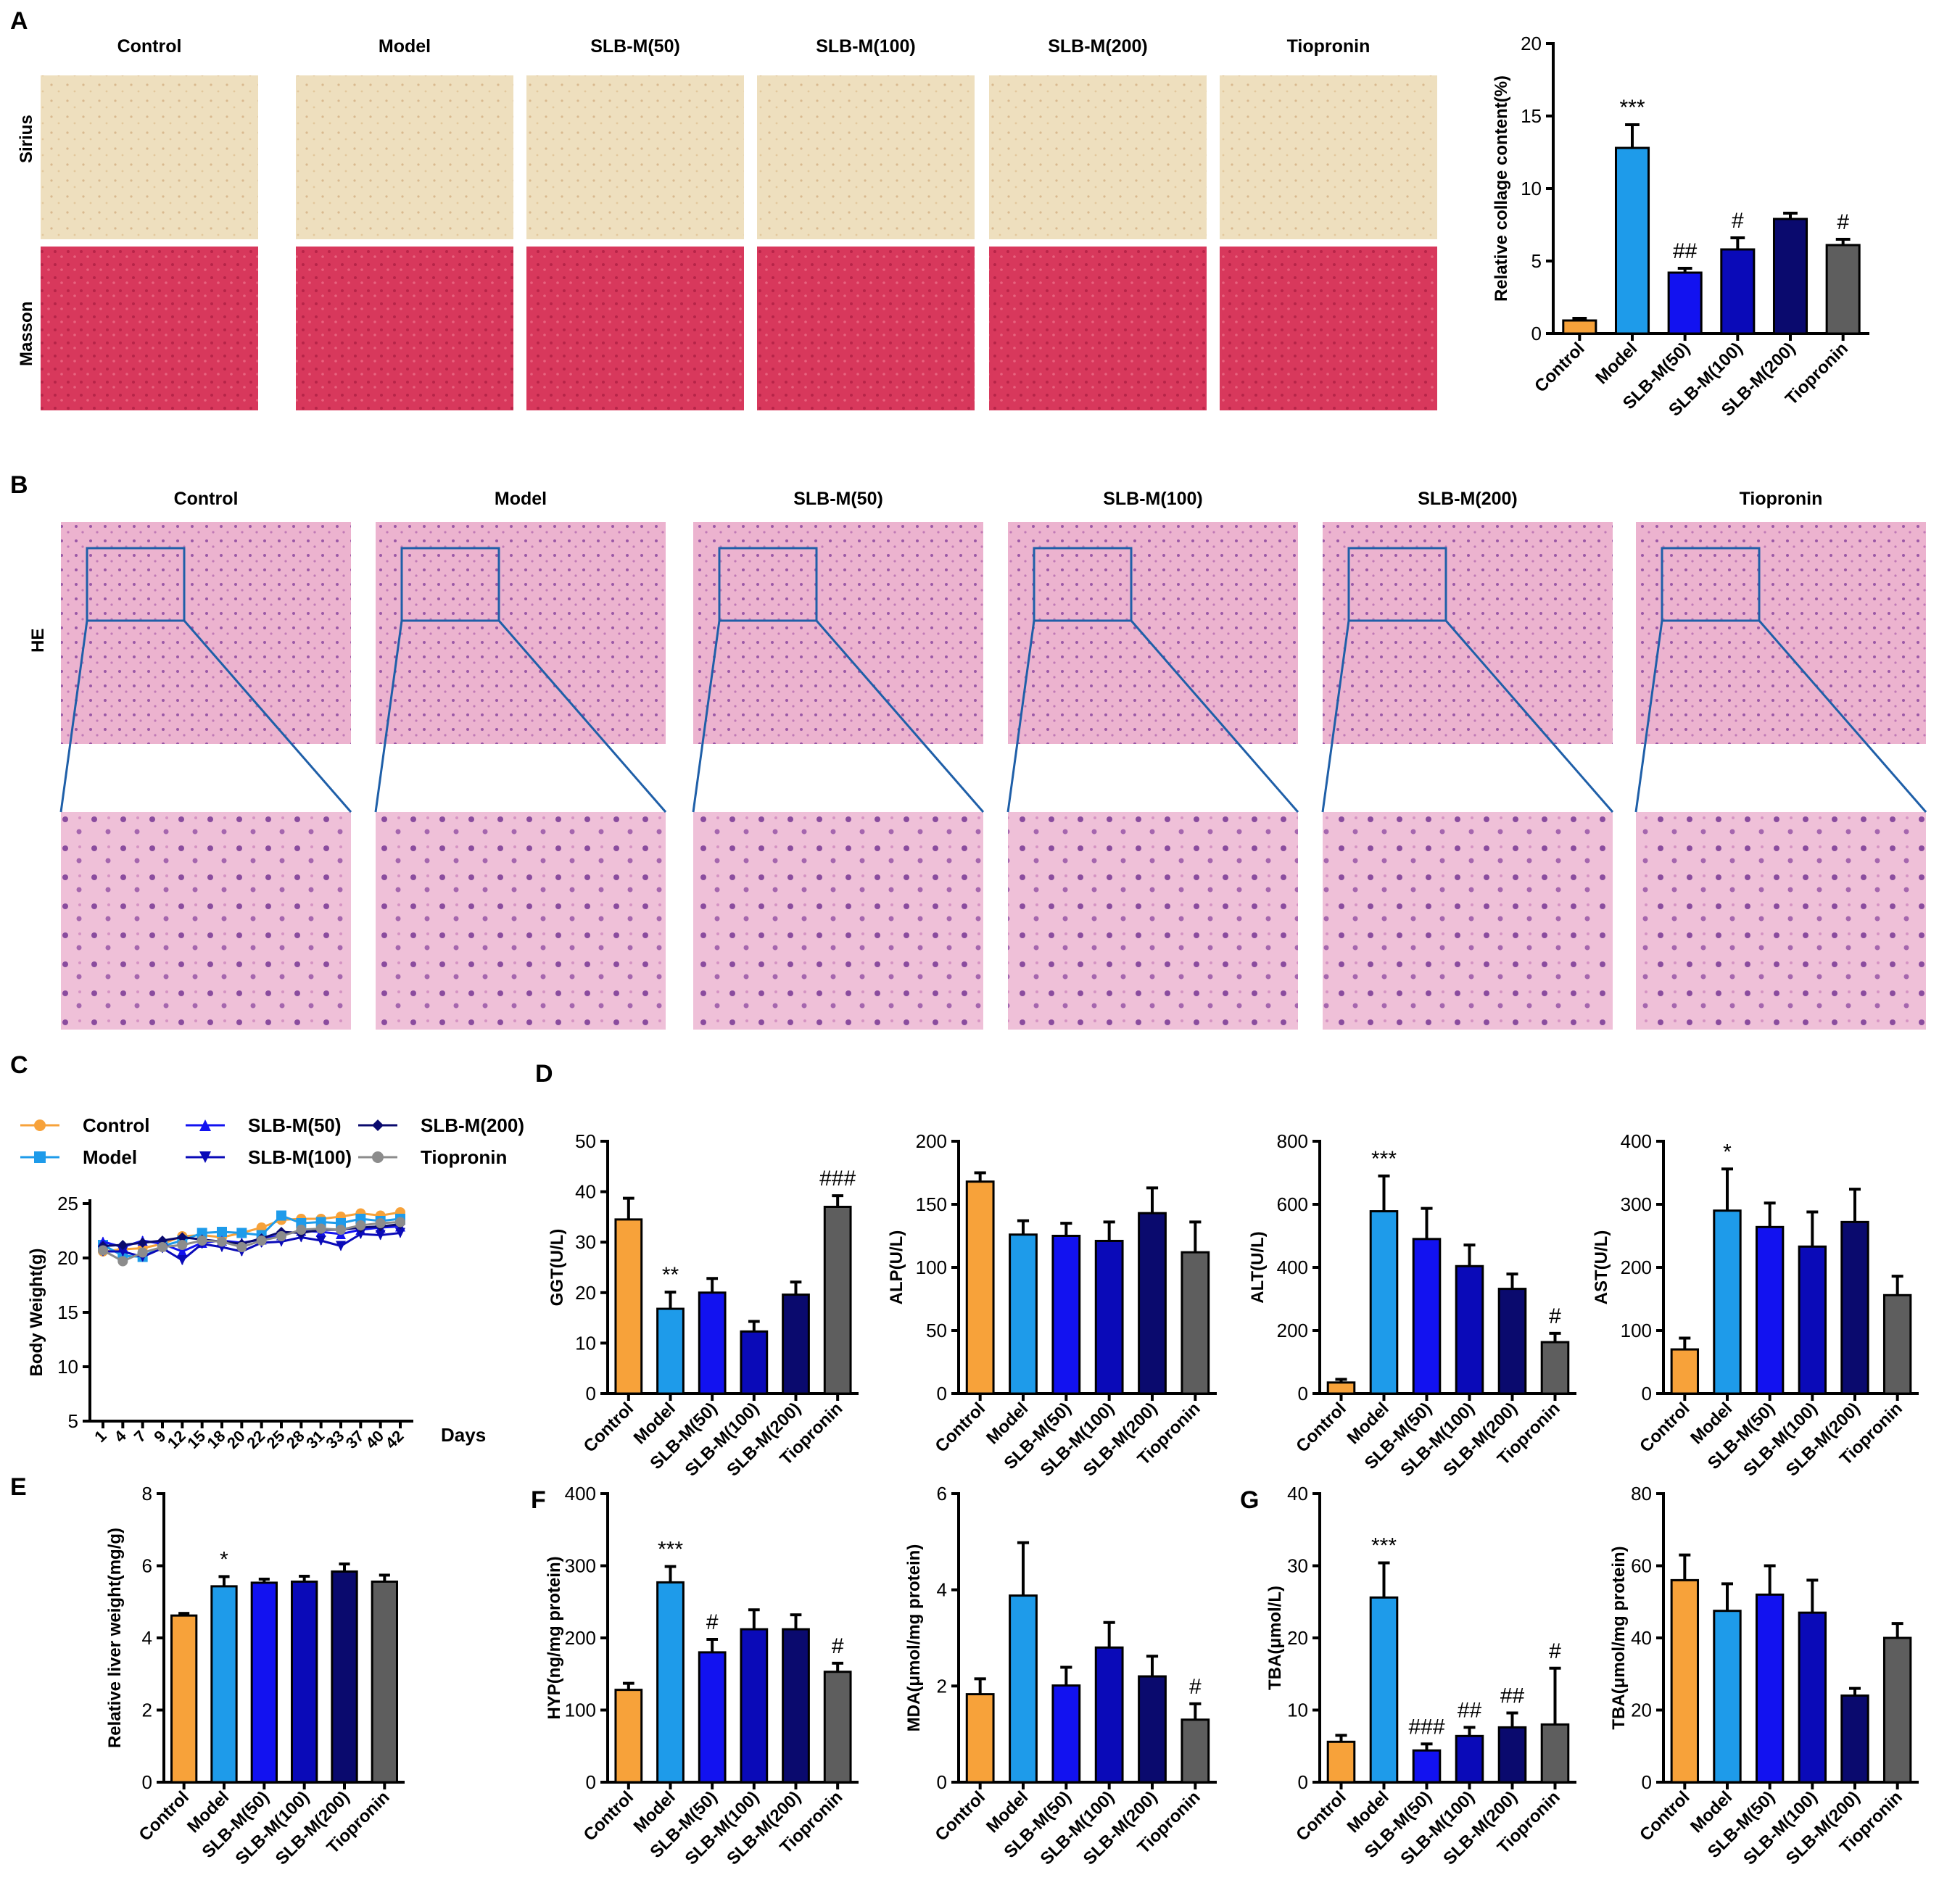  Describe the element at coordinates (554, 1637) in the screenshot. I see `y-axis-label: HYP(ng/mg protein)` at that location.